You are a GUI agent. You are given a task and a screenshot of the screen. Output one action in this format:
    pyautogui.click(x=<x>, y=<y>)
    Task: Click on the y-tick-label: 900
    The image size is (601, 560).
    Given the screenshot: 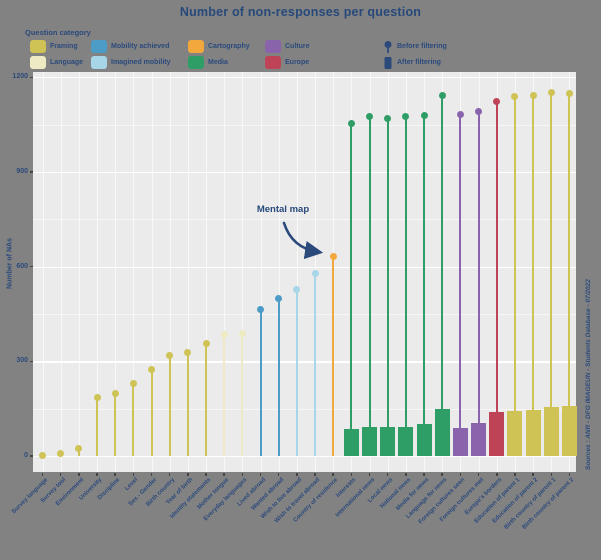 What is the action you would take?
    pyautogui.click(x=22, y=171)
    